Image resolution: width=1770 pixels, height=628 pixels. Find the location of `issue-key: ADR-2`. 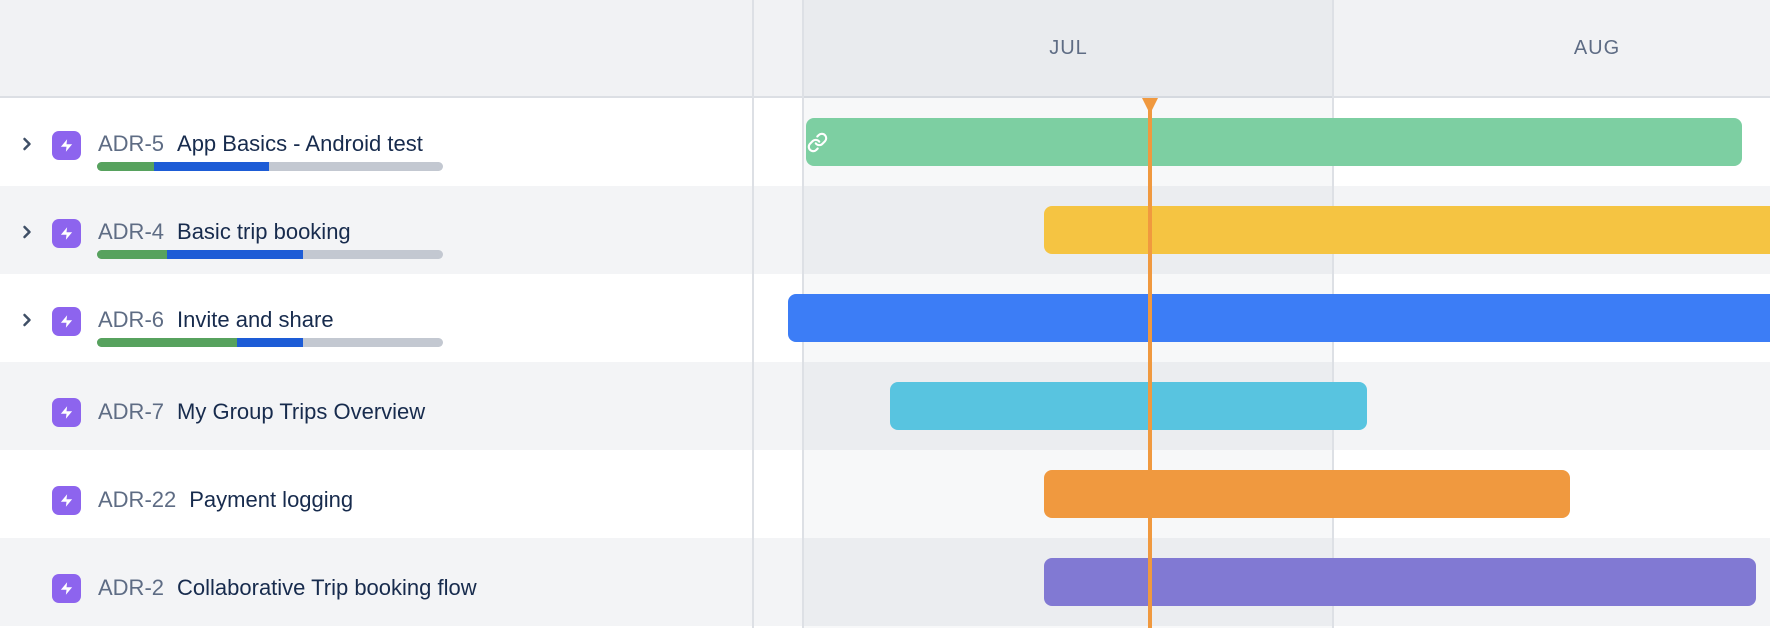

issue-key: ADR-2 is located at coordinates (131, 587).